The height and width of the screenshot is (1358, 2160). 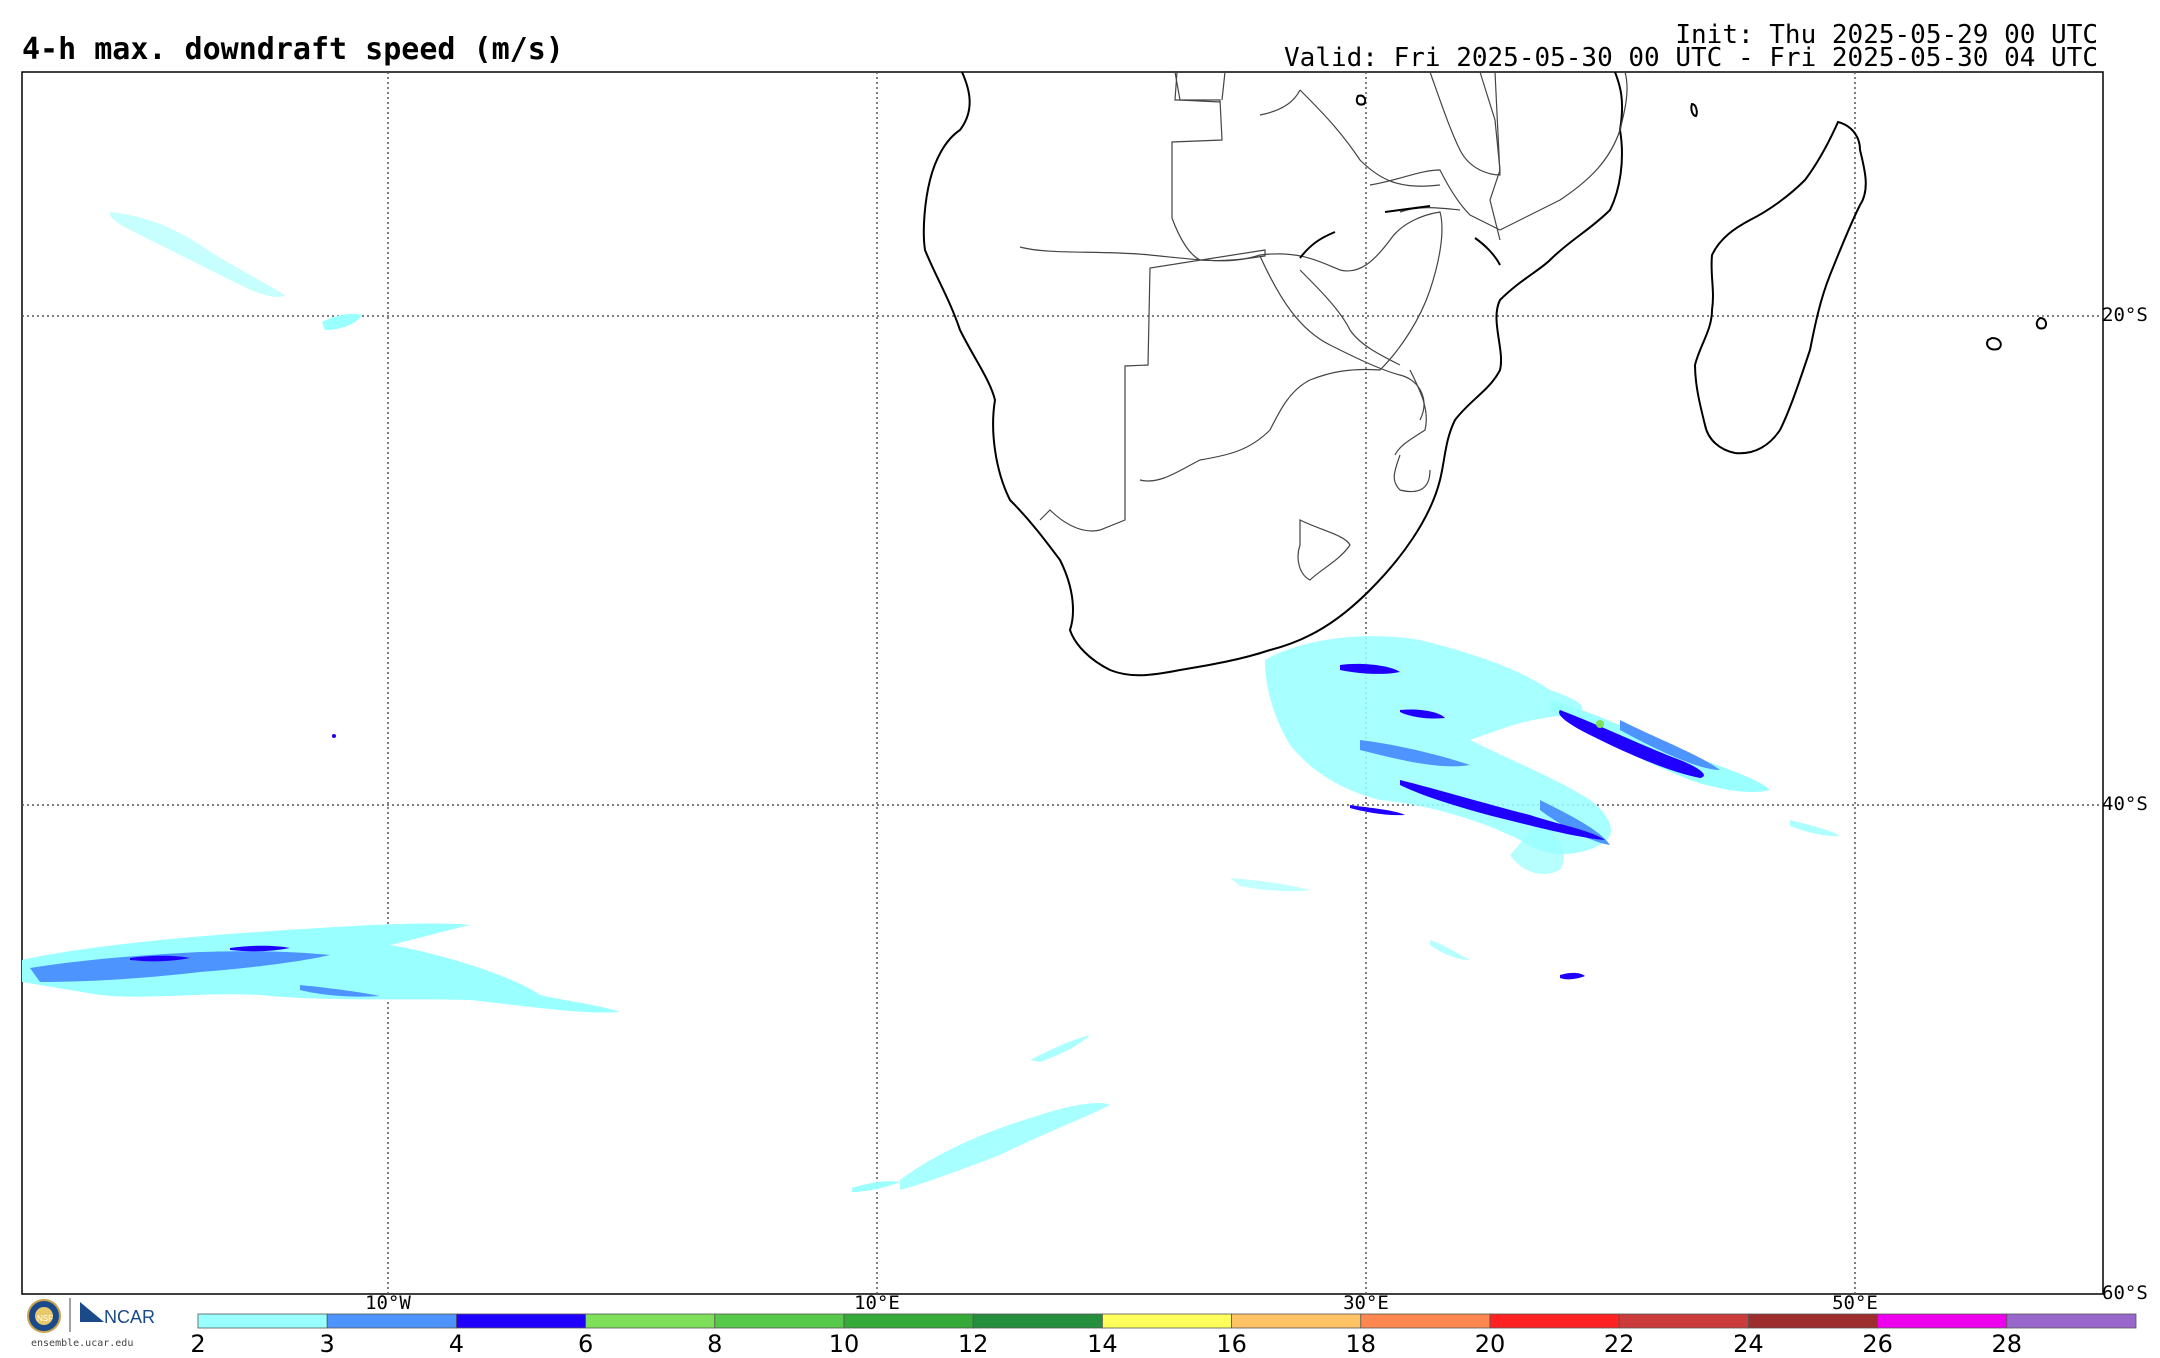 What do you see at coordinates (1102, 1344) in the screenshot?
I see `colorbar-tick-label: 14` at bounding box center [1102, 1344].